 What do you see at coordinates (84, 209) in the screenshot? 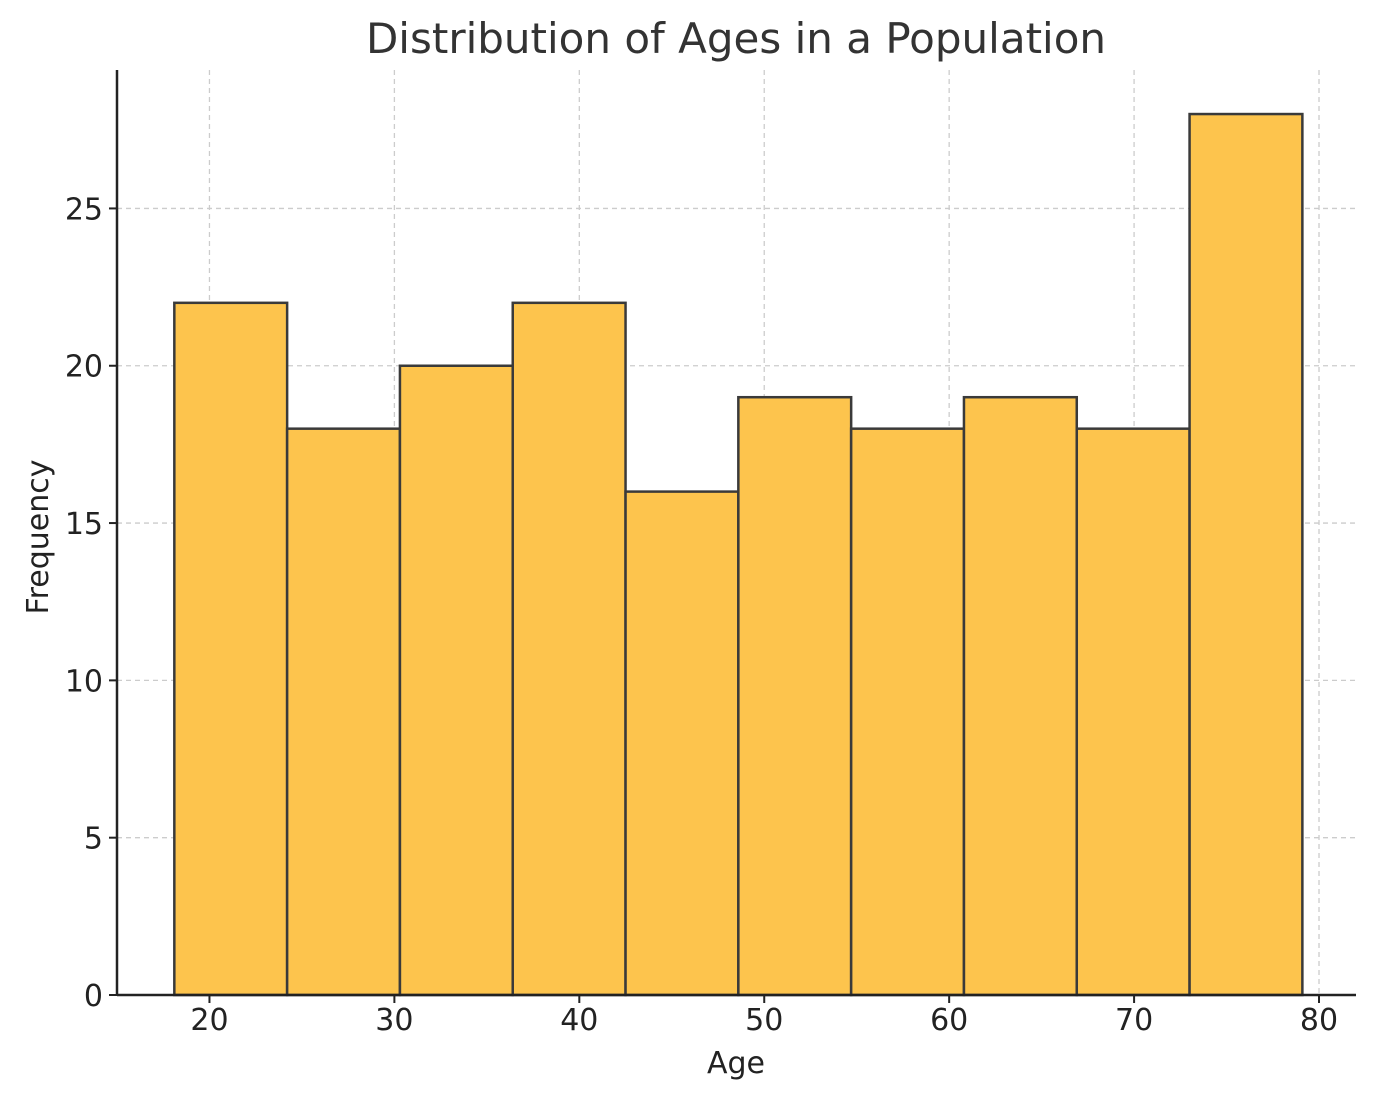
I see `y-tick-label-5: 25` at bounding box center [84, 209].